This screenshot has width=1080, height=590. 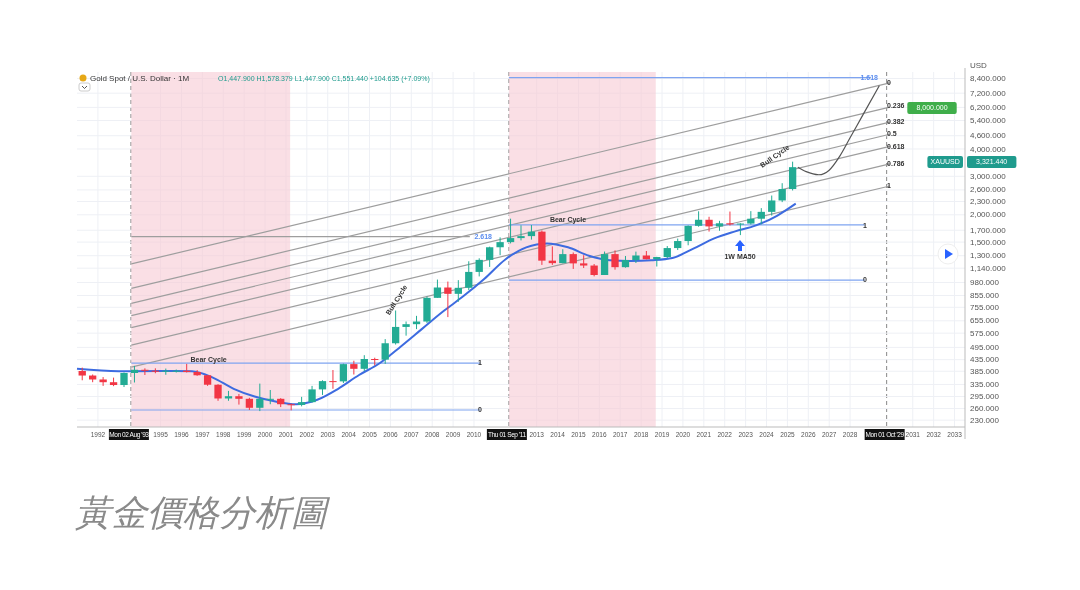 What do you see at coordinates (988, 136) in the screenshot?
I see `y-tick-label: 4,600.000` at bounding box center [988, 136].